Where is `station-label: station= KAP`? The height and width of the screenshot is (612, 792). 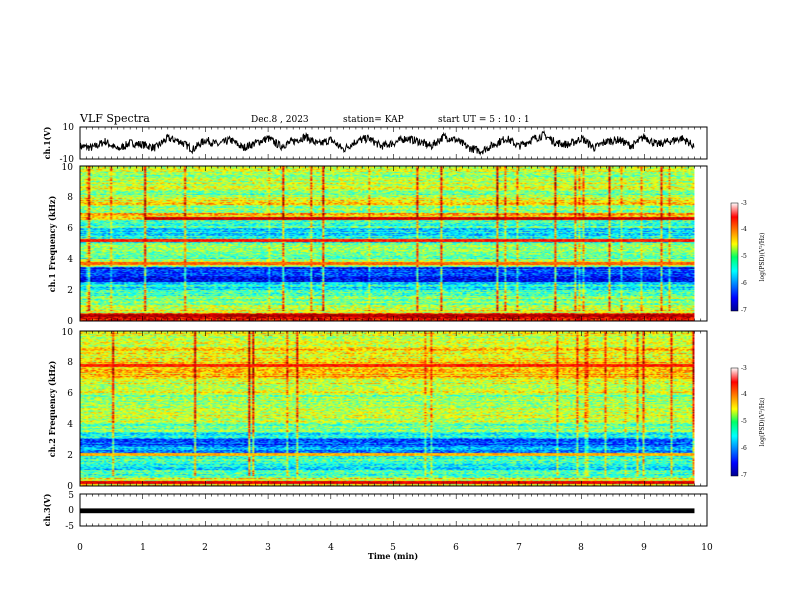 station-label: station= KAP is located at coordinates (373, 120).